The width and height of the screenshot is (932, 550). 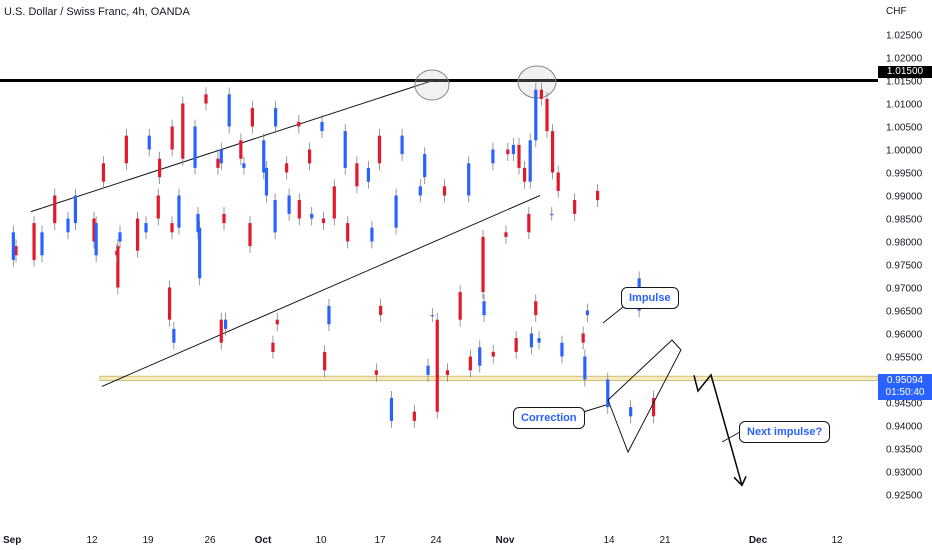 I want to click on x-tick-label: Nov, so click(x=505, y=540).